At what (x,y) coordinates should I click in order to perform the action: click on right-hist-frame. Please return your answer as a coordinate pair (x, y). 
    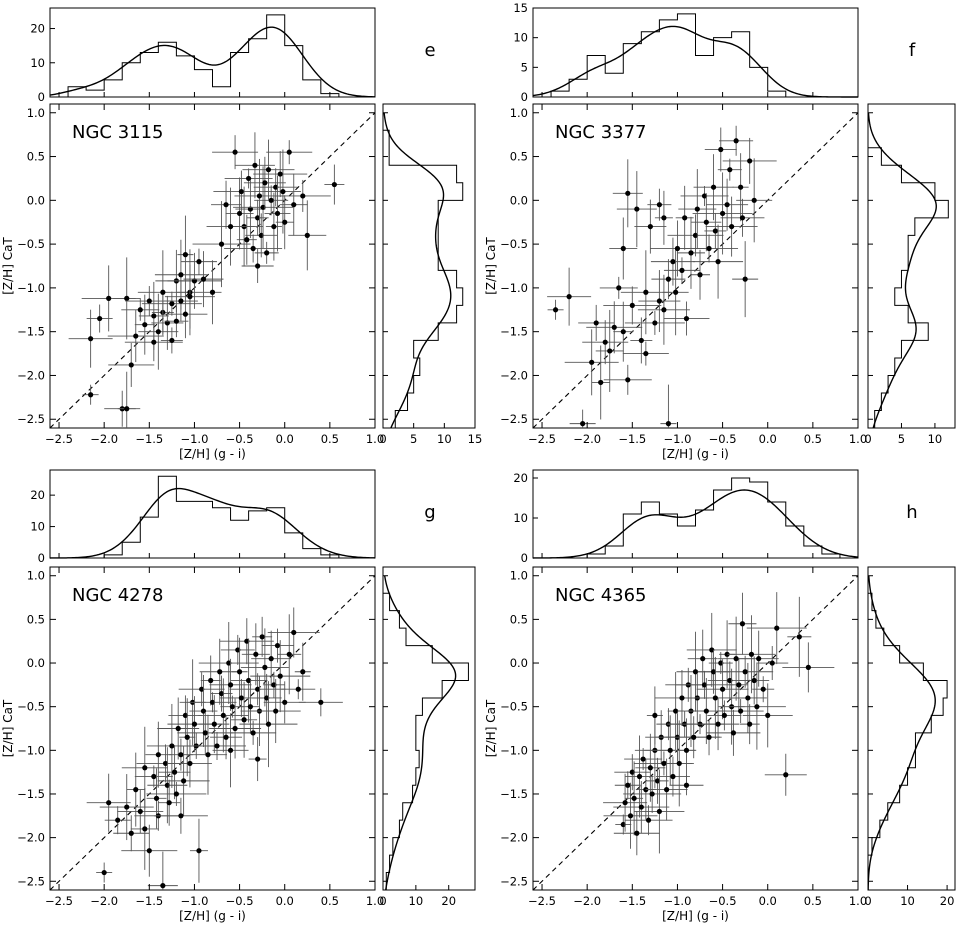
    Looking at the image, I should click on (429, 266).